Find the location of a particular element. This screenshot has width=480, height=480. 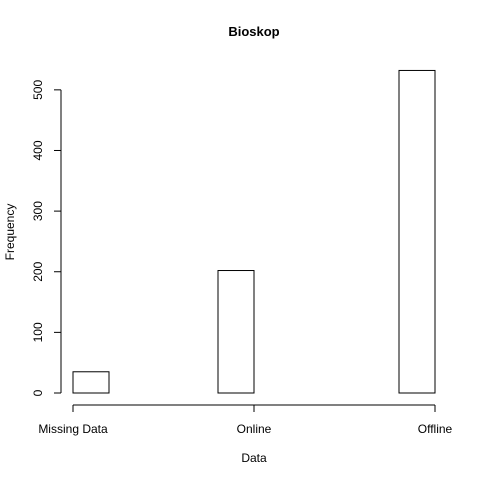

y-tick-label: 300 is located at coordinates (38, 211).